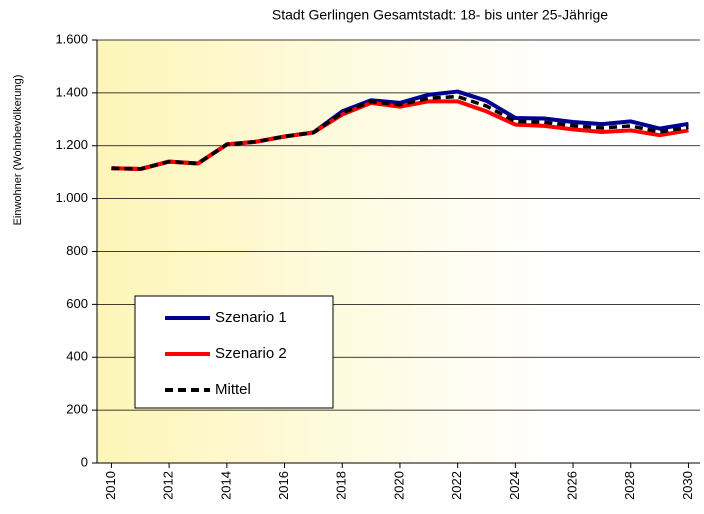 This screenshot has width=704, height=514. Describe the element at coordinates (77, 409) in the screenshot. I see `y-tick-label: 200` at that location.